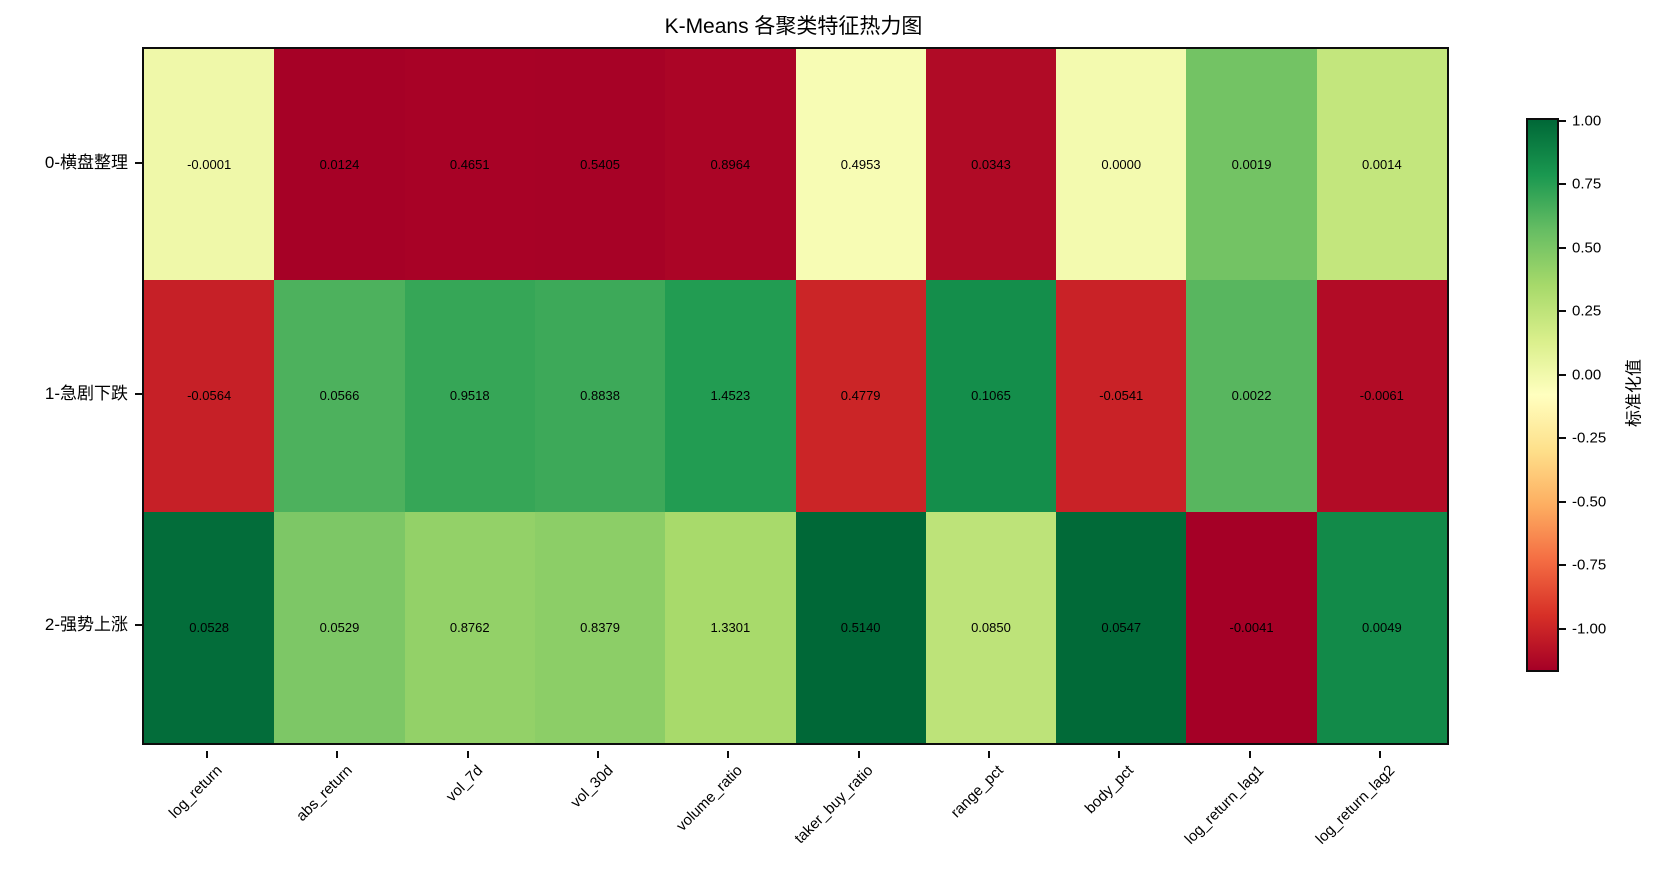 The image size is (1659, 887). I want to click on cell-value: 0.0528, so click(209, 627).